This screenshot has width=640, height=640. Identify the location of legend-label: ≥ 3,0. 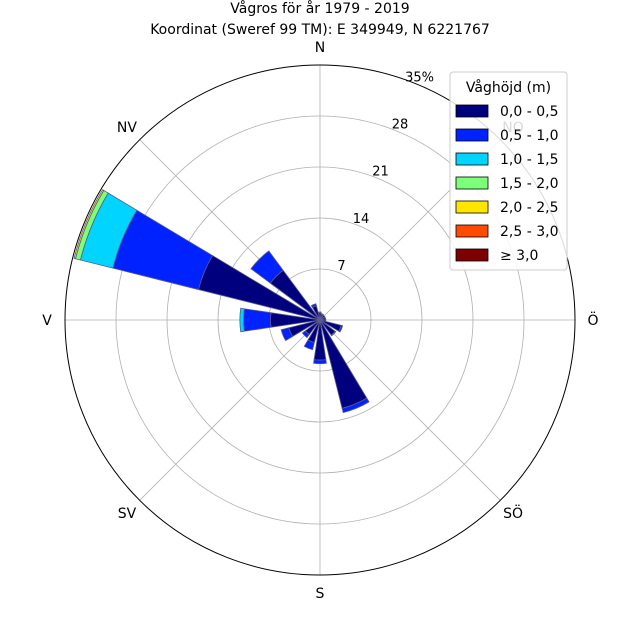
(519, 256).